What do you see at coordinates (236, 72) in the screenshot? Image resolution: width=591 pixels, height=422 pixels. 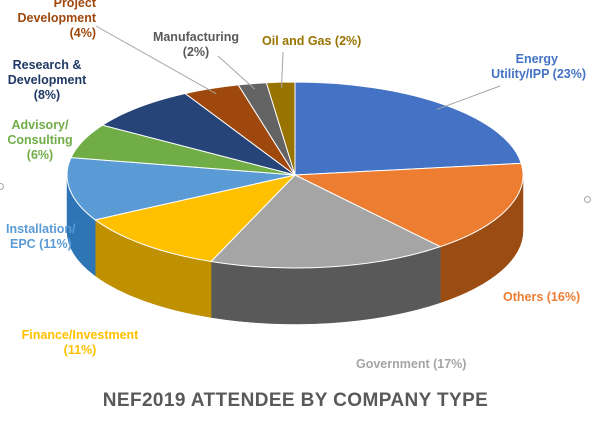 I see `leader-line-manufacturing` at bounding box center [236, 72].